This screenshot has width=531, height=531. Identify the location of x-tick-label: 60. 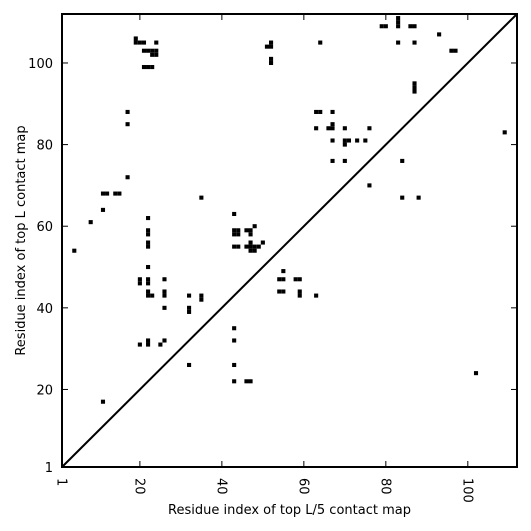
(302, 486).